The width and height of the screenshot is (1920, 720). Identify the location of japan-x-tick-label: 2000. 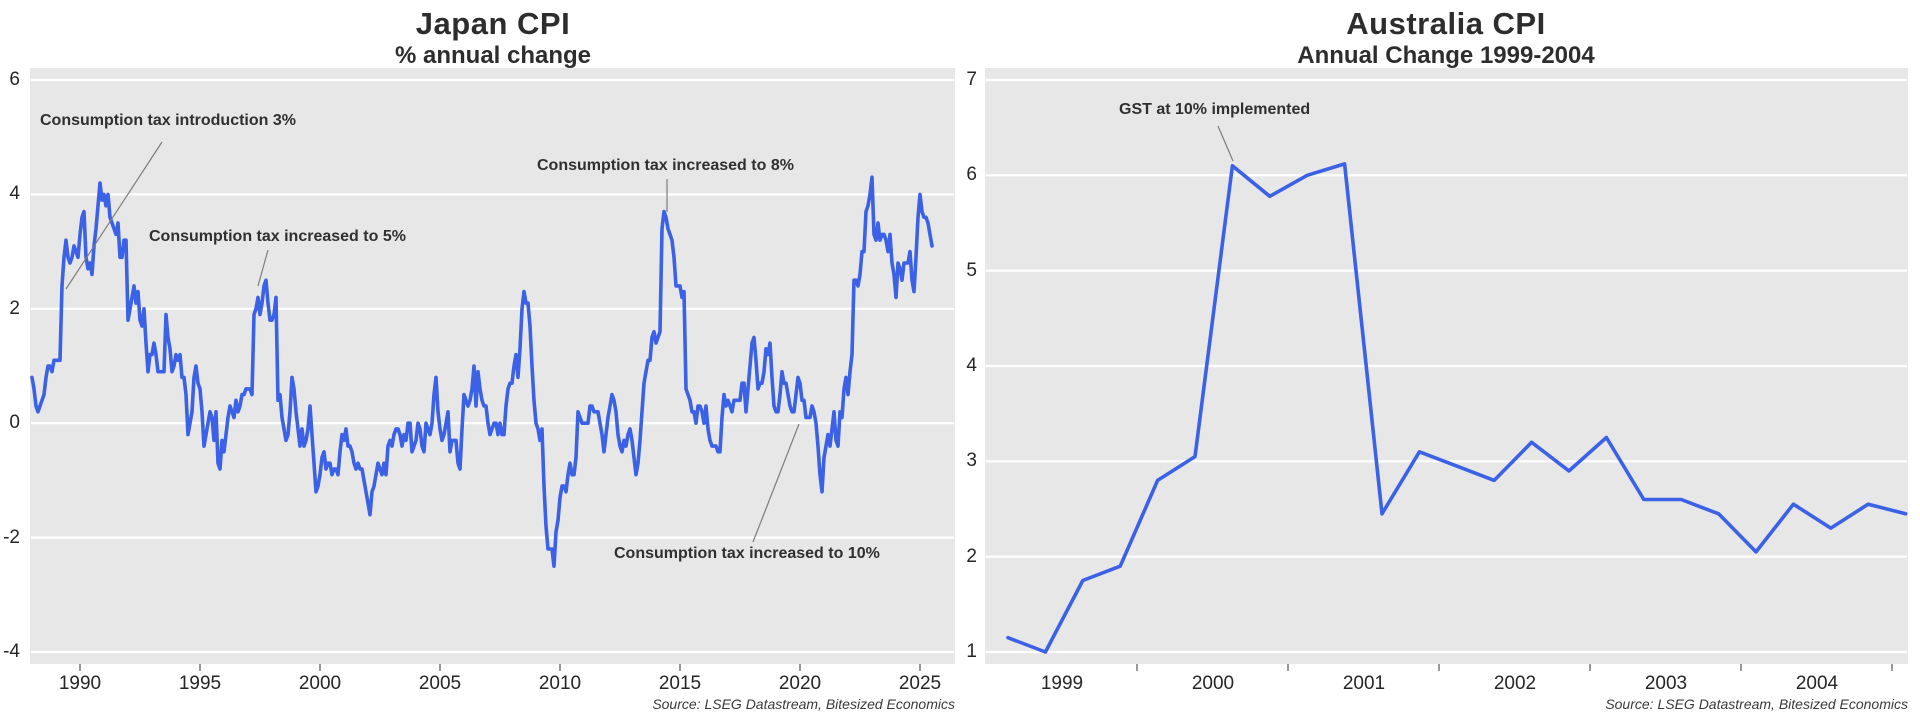
(320, 683).